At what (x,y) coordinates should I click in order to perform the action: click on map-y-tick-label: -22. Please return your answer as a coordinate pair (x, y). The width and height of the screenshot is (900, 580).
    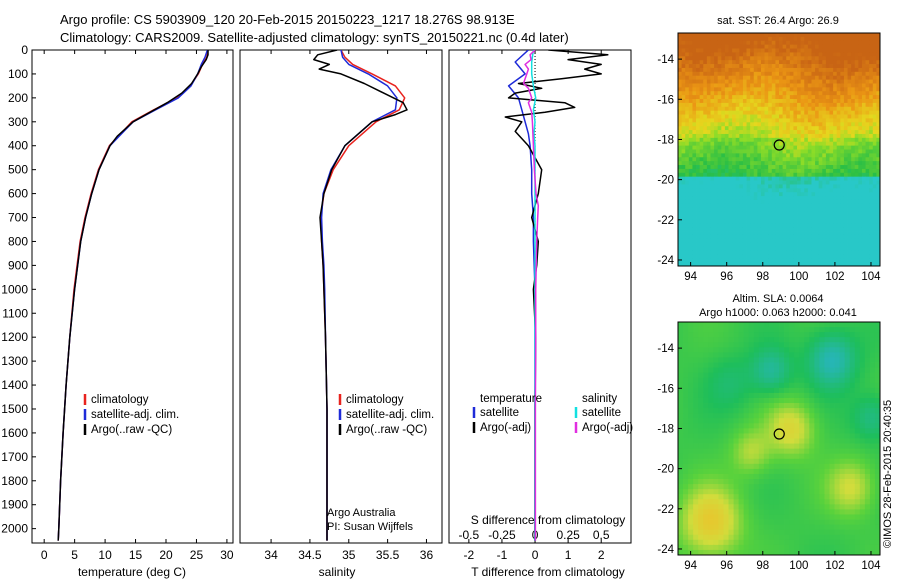
    Looking at the image, I should click on (665, 221).